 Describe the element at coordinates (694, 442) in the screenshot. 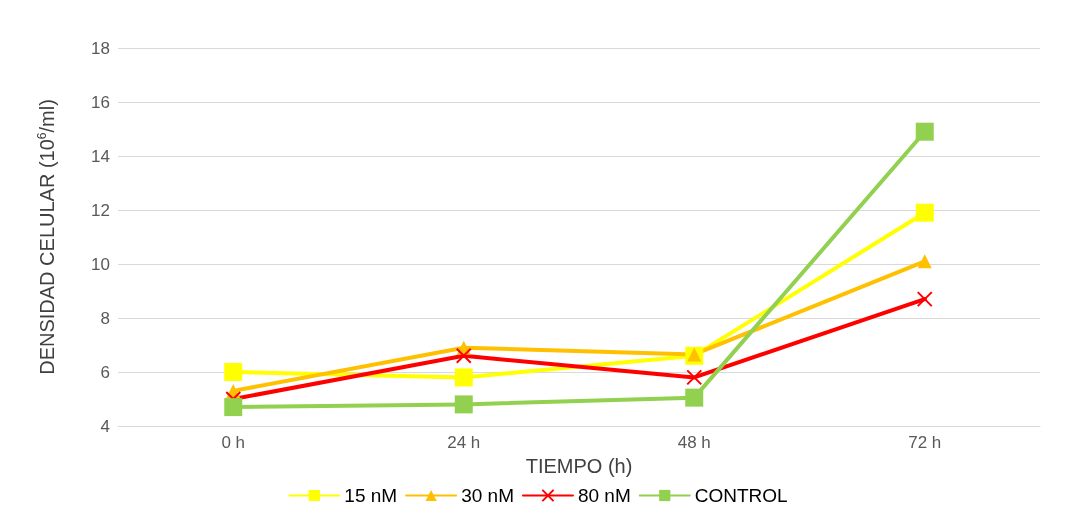

I see `x-tick-label: 48 h` at that location.